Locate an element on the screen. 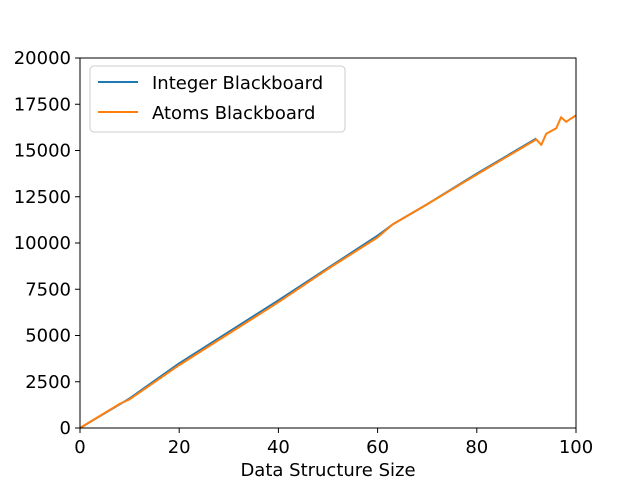 This screenshot has height=480, width=640. x-tick-label: 0 is located at coordinates (79, 447).